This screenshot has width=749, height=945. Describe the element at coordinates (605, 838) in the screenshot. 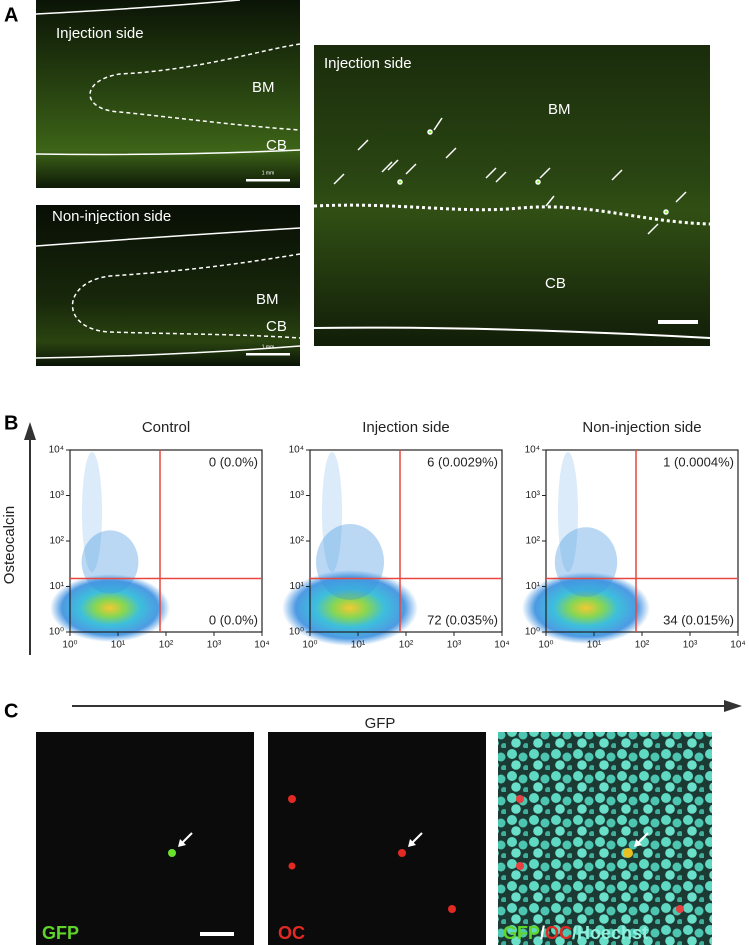

I see `image-merge` at that location.